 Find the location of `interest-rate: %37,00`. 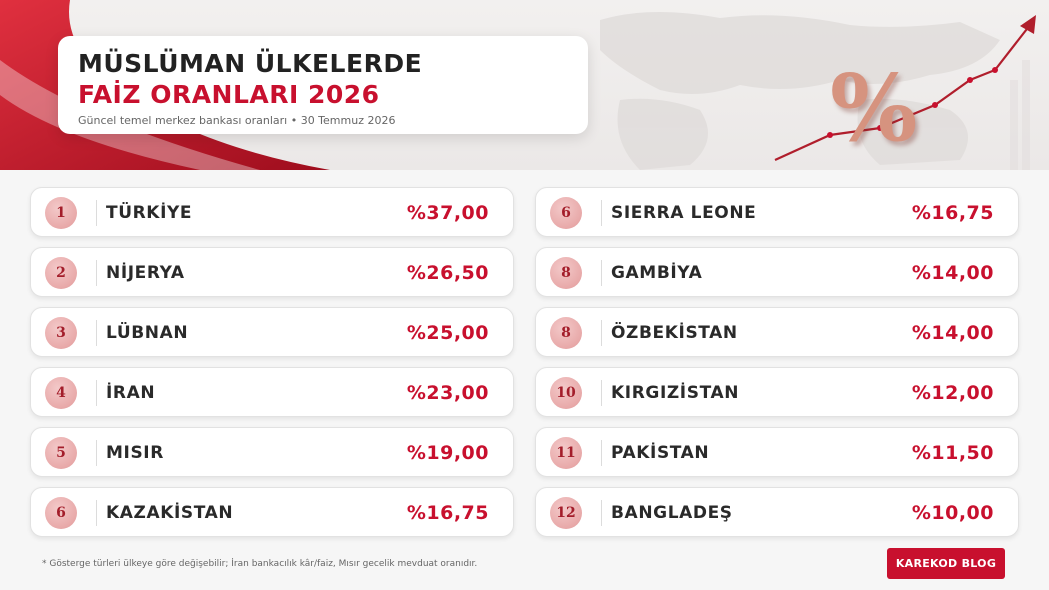

interest-rate: %37,00 is located at coordinates (447, 213).